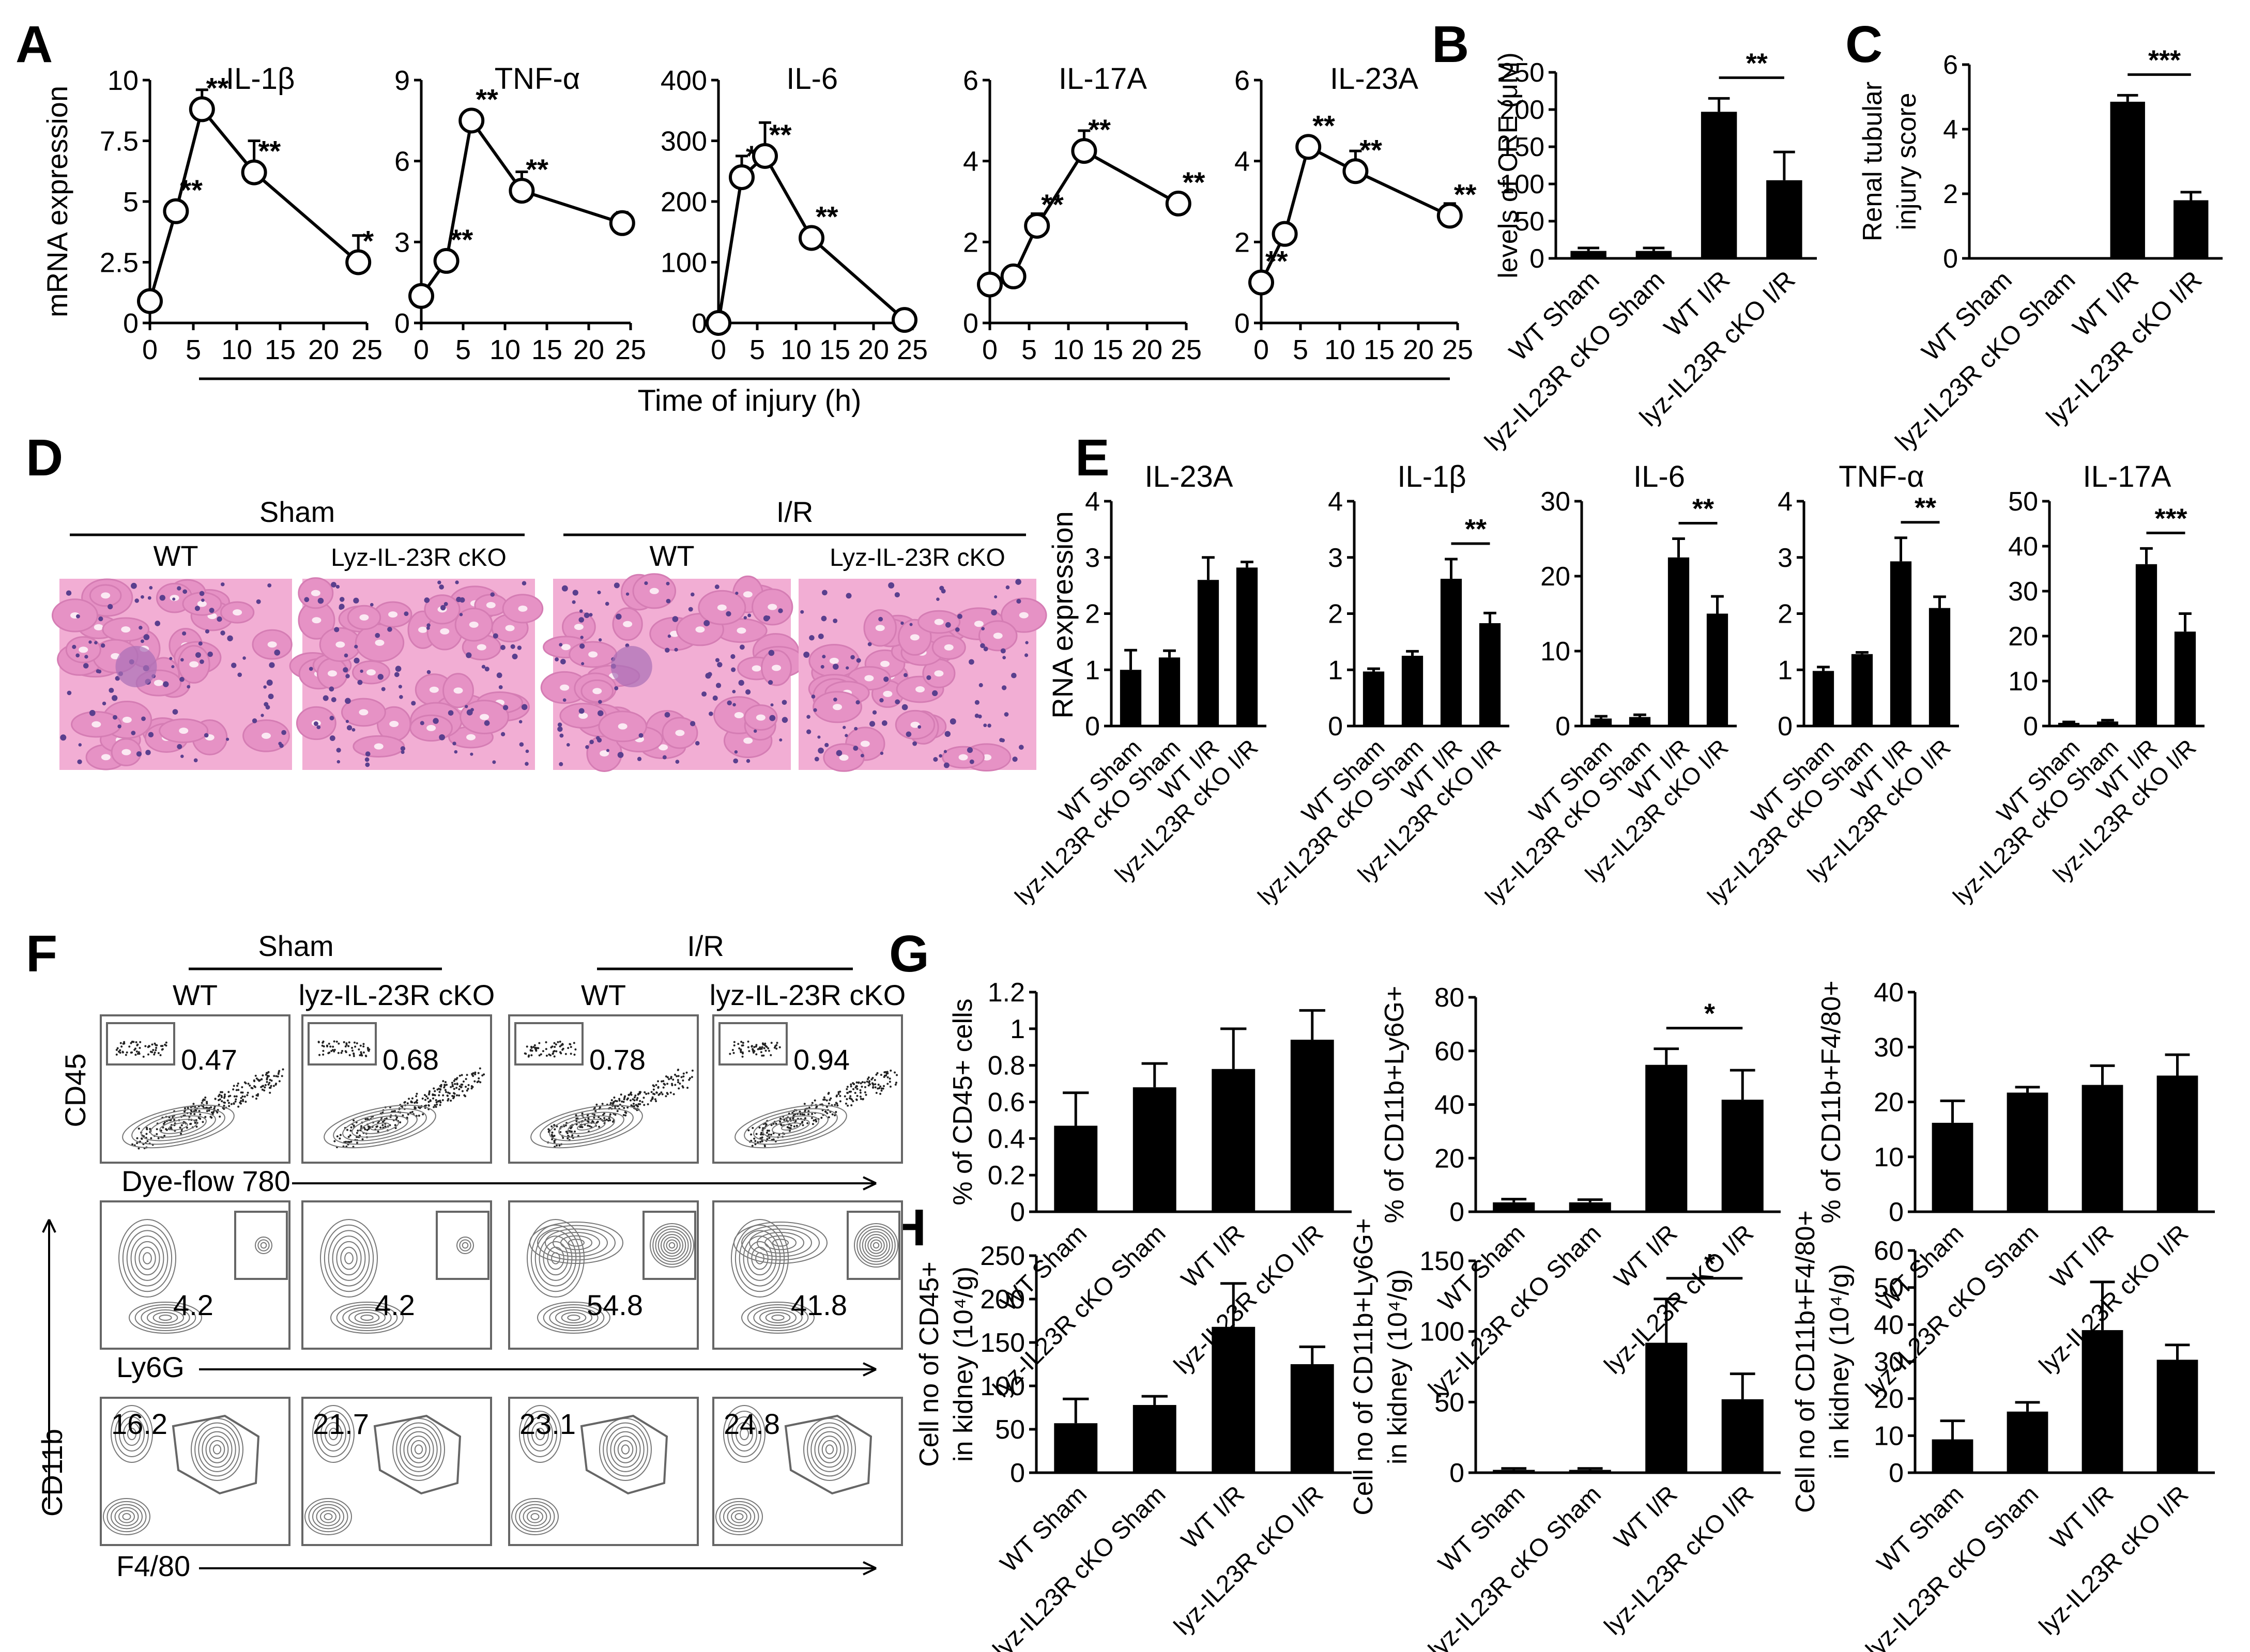 Image resolution: width=2250 pixels, height=1652 pixels. Describe the element at coordinates (2023, 592) in the screenshot. I see `y-tick-label: 30` at that location.